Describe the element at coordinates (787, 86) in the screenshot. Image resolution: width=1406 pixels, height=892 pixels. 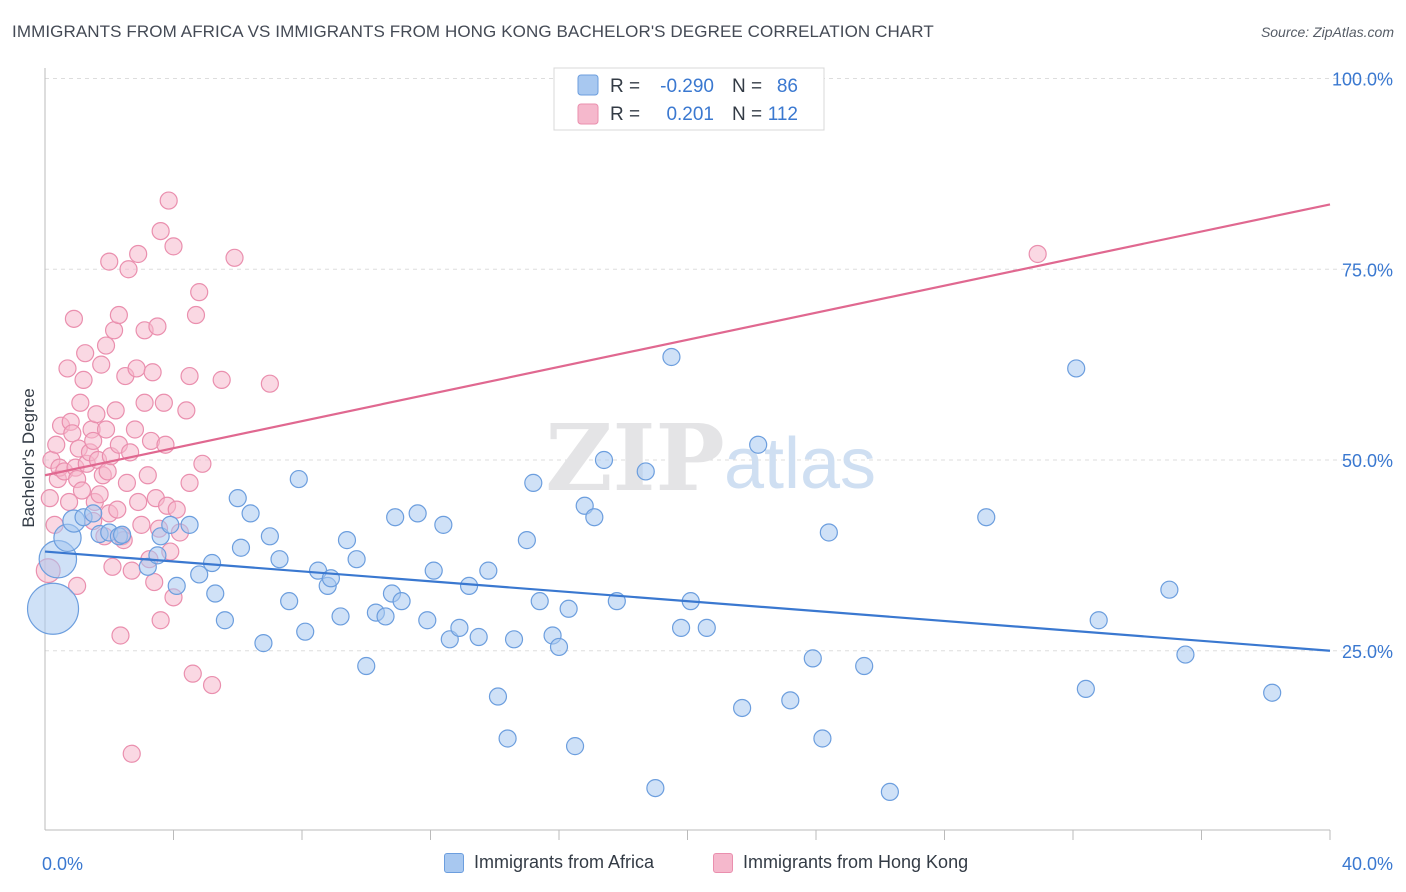
I see `stats-africa-n-value: 86` at that location.